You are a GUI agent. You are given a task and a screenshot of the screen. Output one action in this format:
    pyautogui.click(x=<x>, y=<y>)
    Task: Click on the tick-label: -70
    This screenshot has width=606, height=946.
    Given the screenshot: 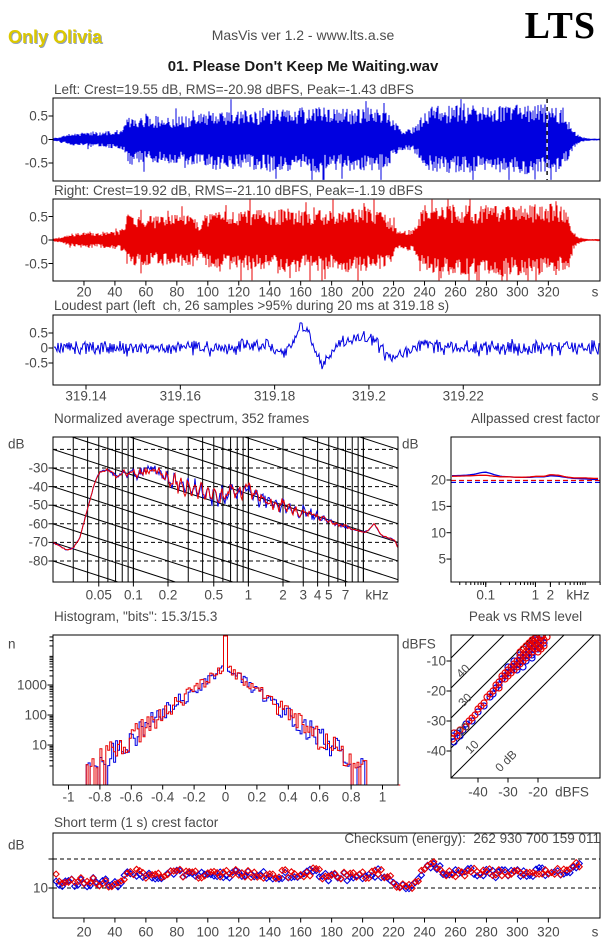 What is the action you would take?
    pyautogui.click(x=38, y=542)
    